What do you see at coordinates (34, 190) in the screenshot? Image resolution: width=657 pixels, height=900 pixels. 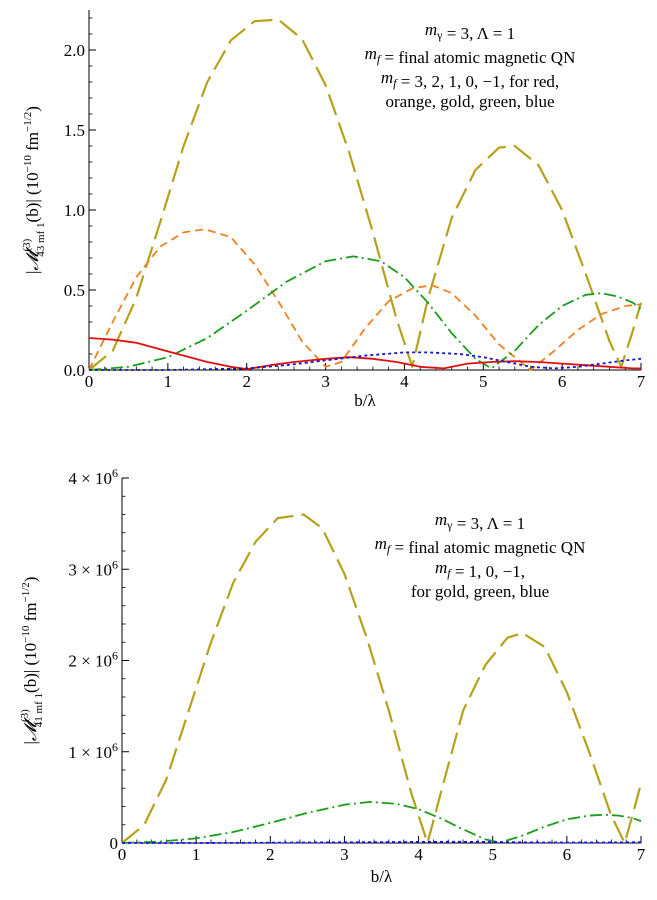 I see `y-axis-label: |𝓜(3) 43 mf 1(b)| (10−10 fm−1/2)` at bounding box center [34, 190].